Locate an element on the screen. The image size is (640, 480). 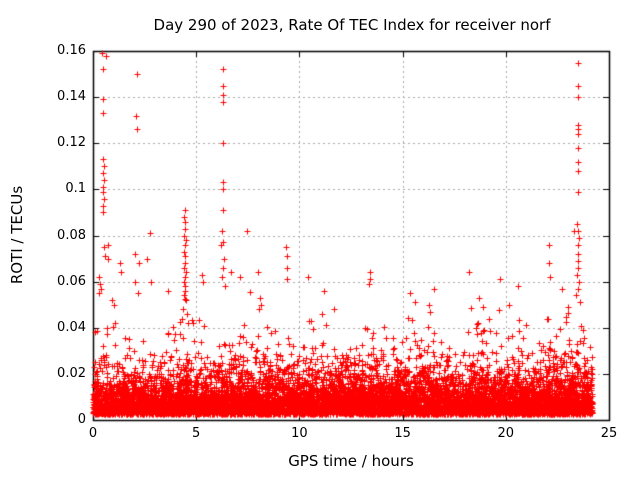
y-tick-label: 0.14 is located at coordinates (71, 97).